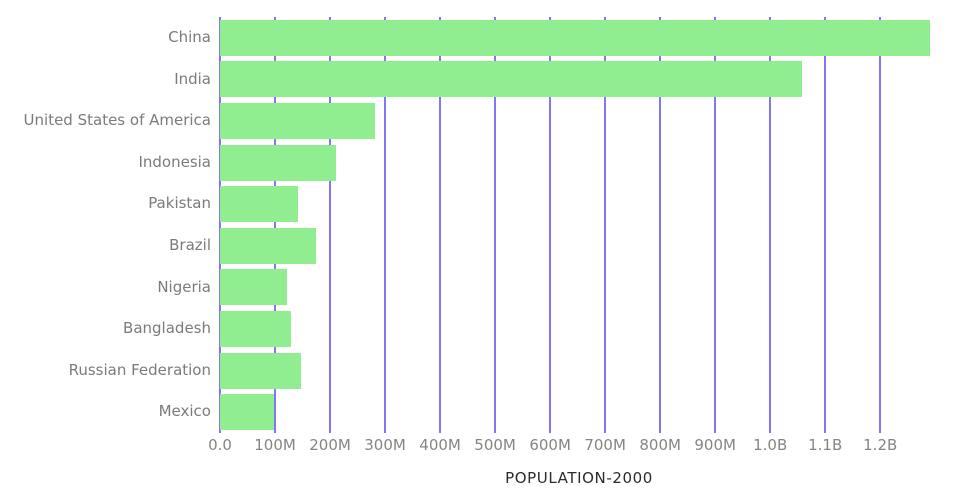  I want to click on x-tick-label: 700M, so click(605, 445).